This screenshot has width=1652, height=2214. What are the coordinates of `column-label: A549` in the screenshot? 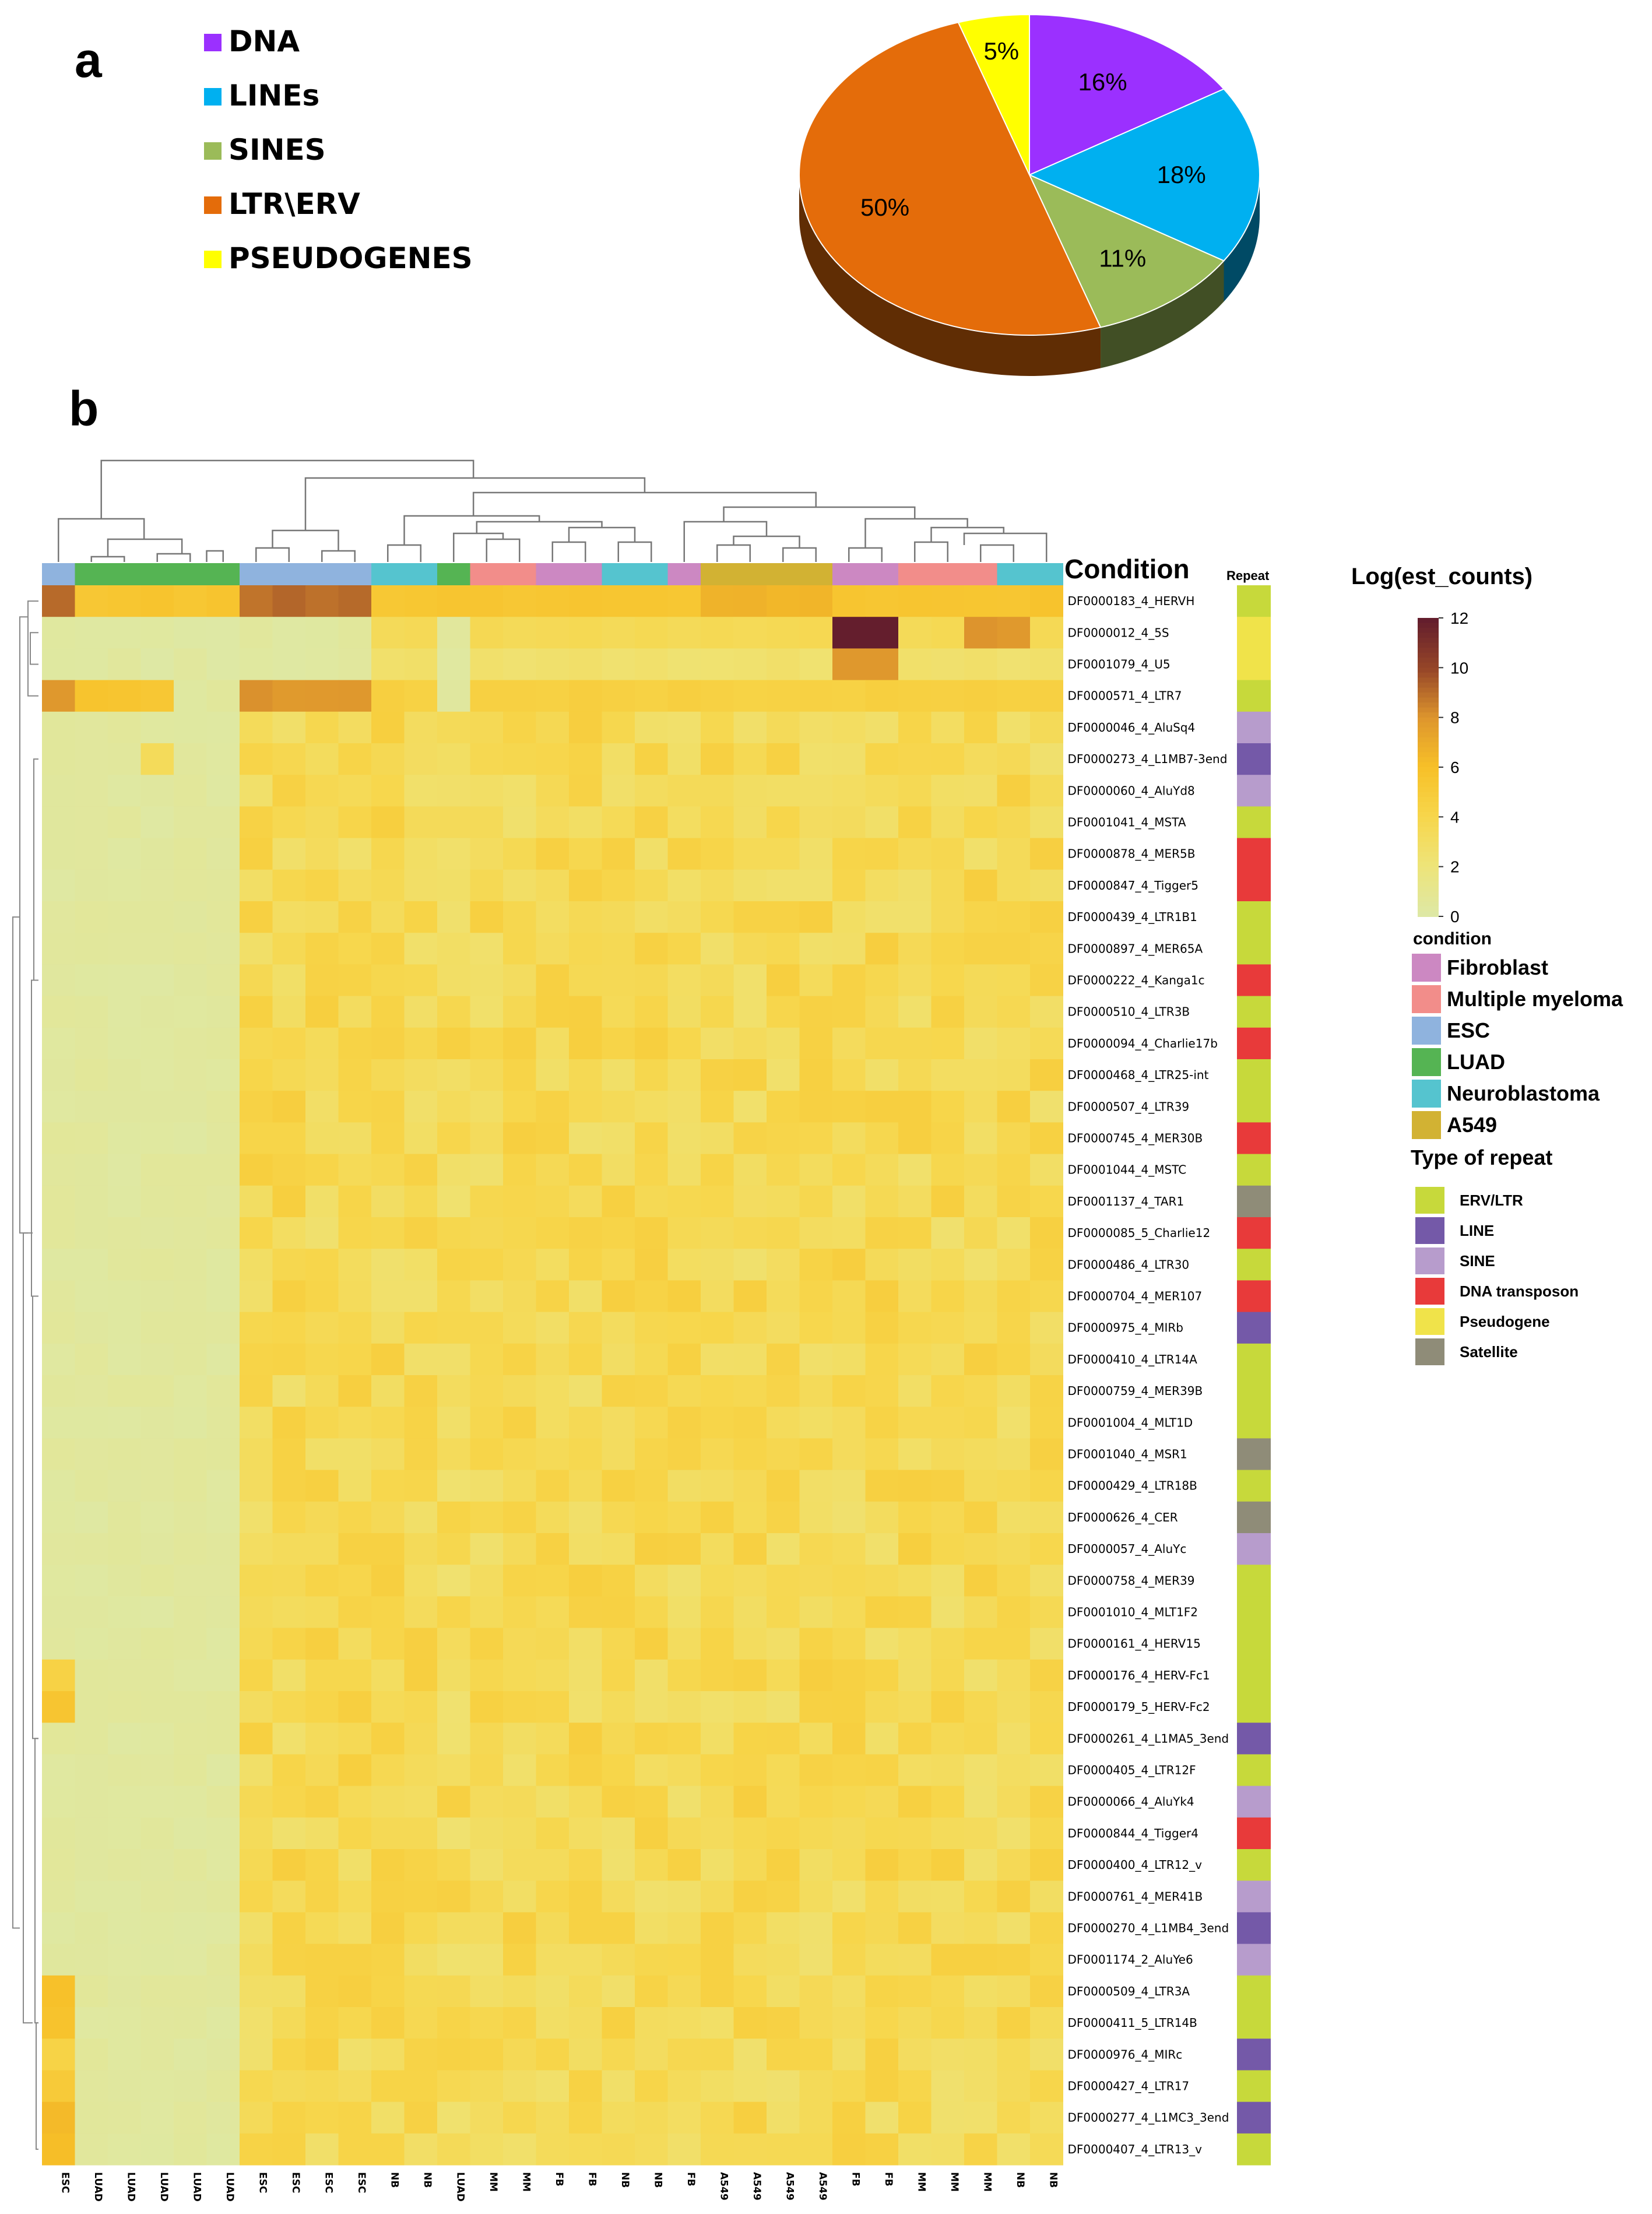 It's located at (789, 2186).